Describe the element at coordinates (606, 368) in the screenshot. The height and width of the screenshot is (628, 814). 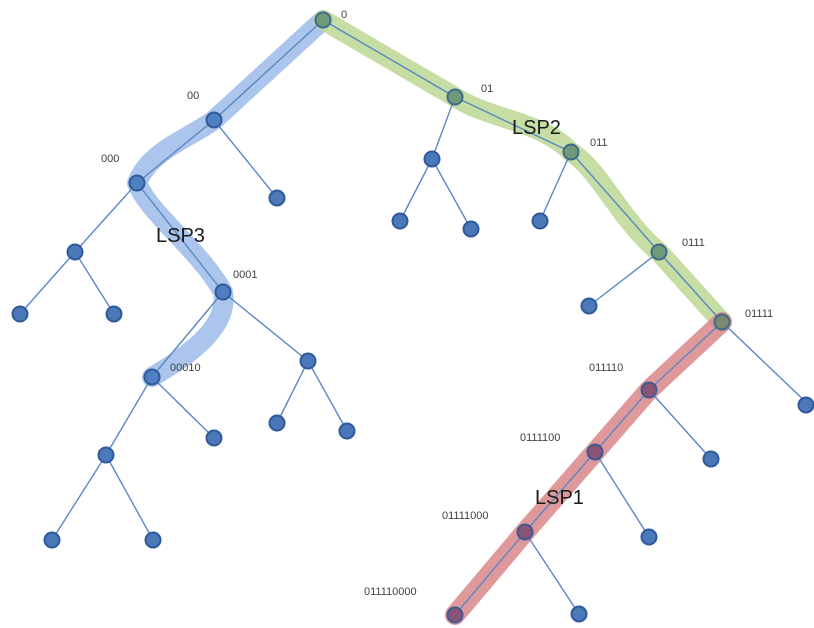
I see `node-label-011110: 011110` at that location.